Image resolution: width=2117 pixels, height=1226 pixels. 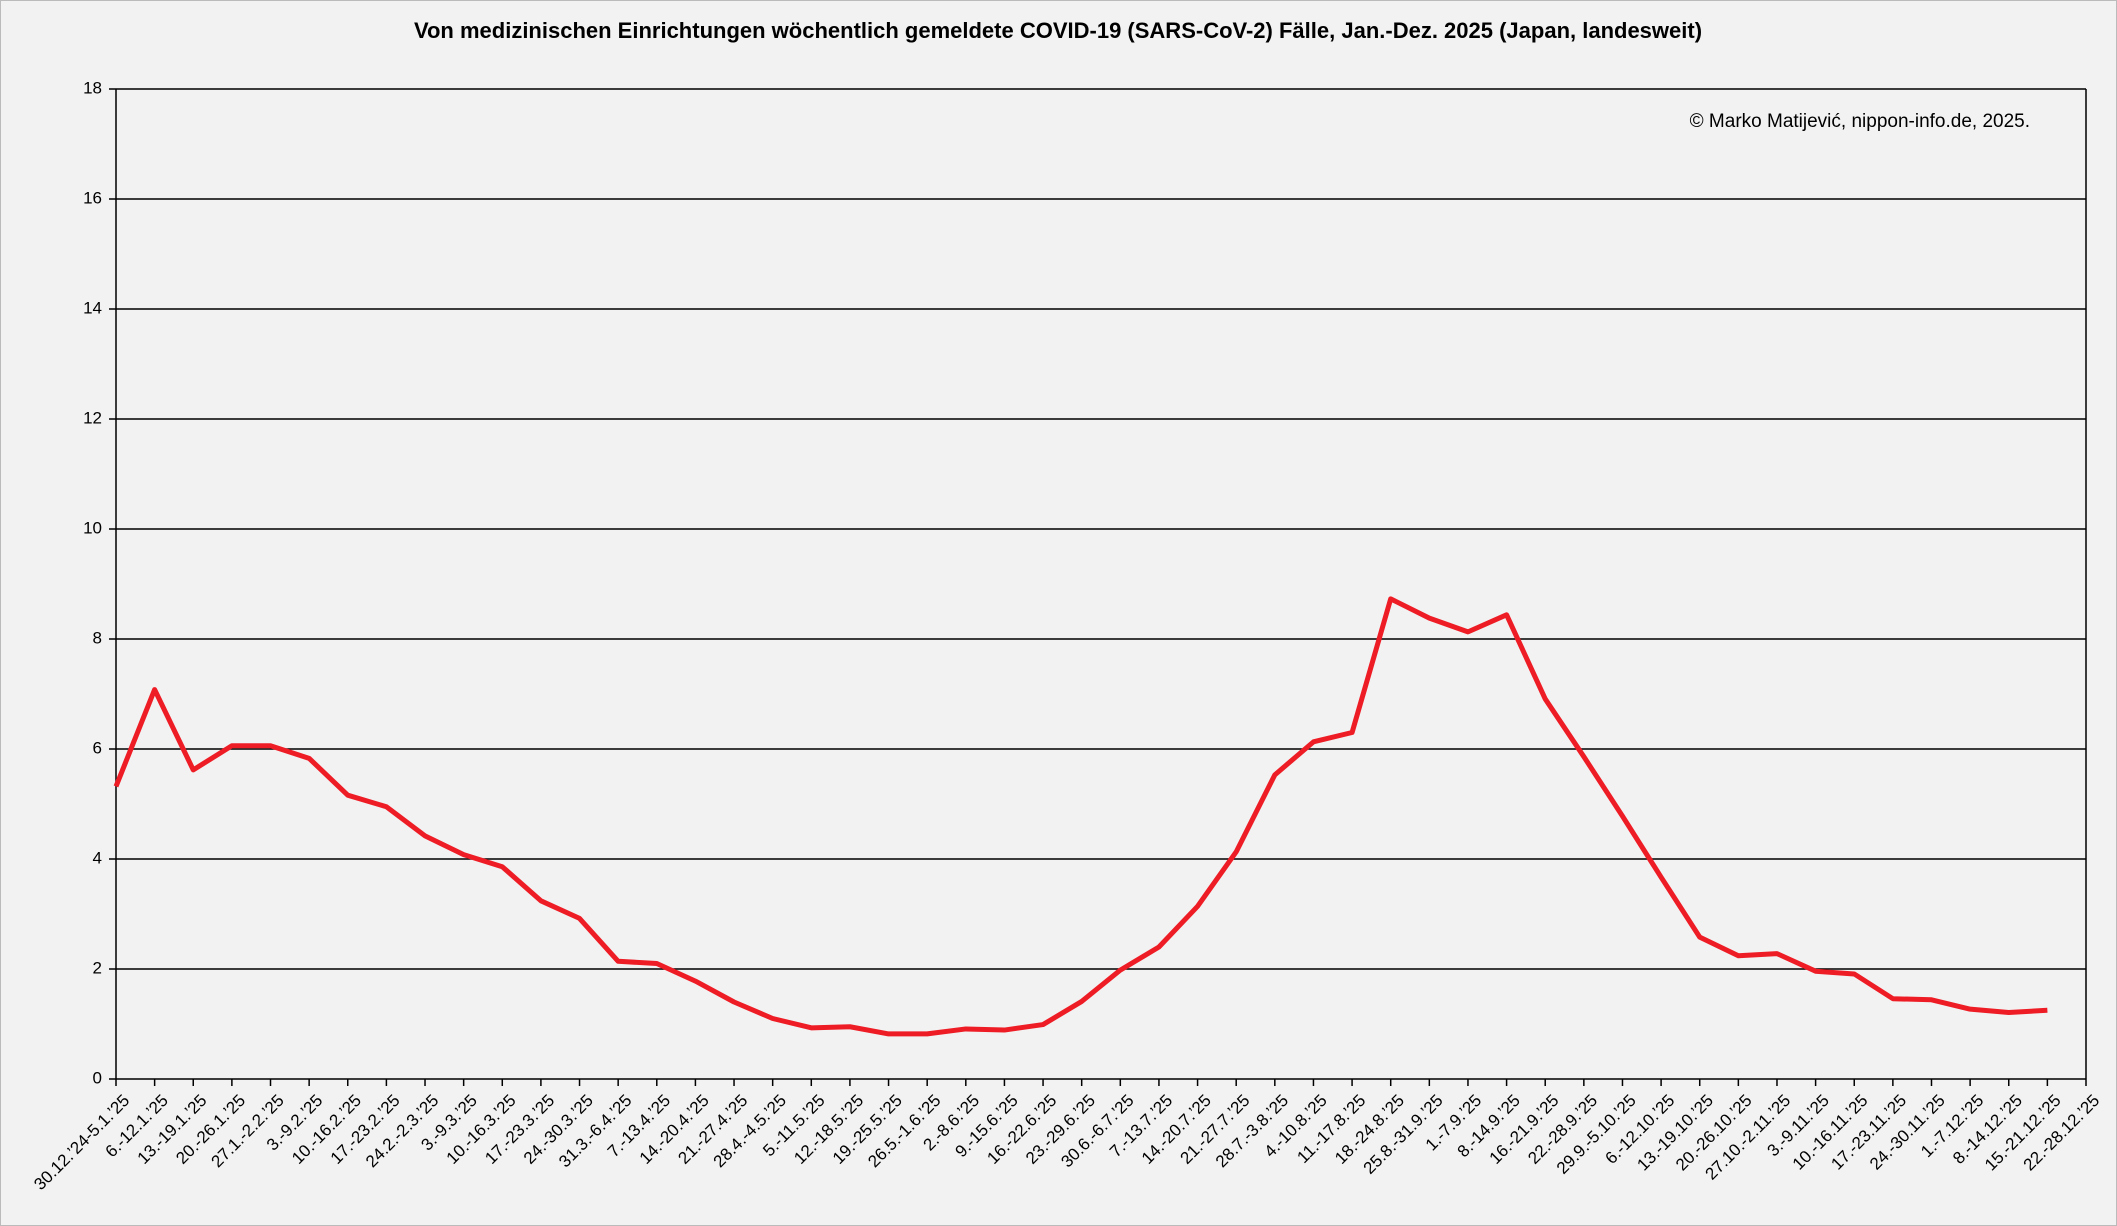 What do you see at coordinates (97, 637) in the screenshot?
I see `y-tick-label: 8` at bounding box center [97, 637].